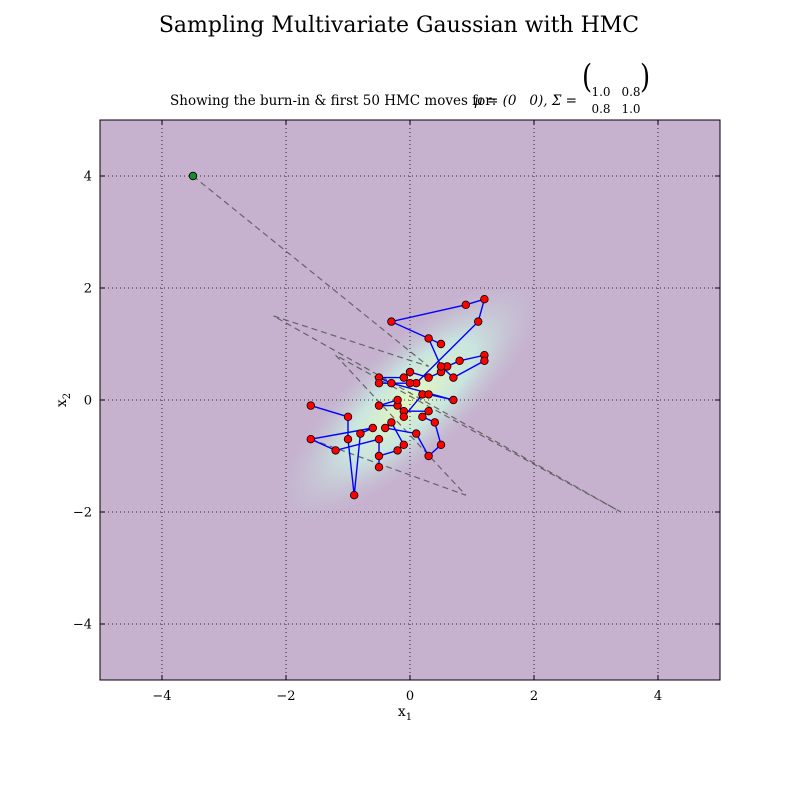 This screenshot has width=800, height=800. What do you see at coordinates (600, 109) in the screenshot?
I see `sigma-cell-21: 0.8` at bounding box center [600, 109].